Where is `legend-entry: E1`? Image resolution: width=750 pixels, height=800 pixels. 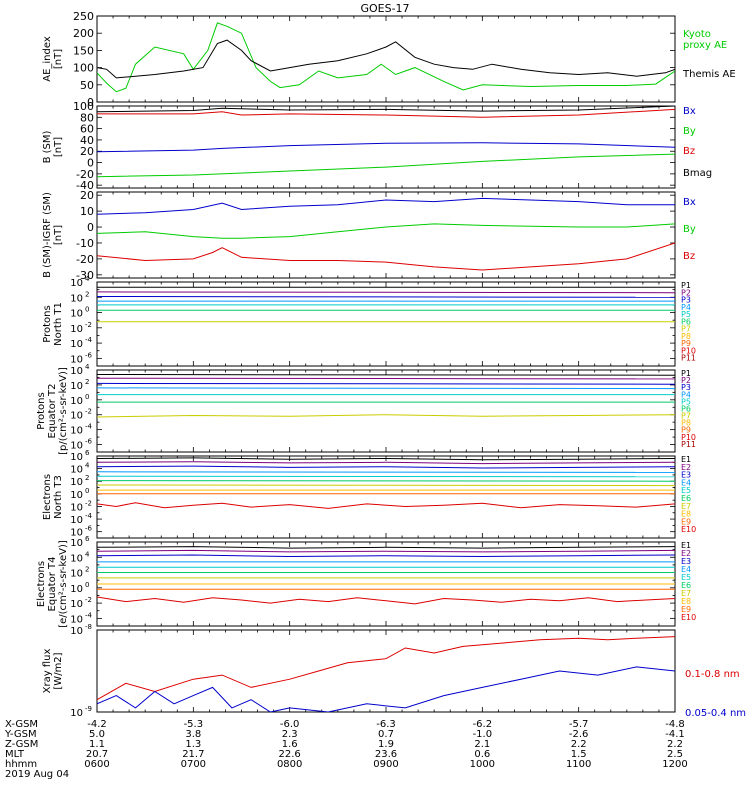 legend-entry: E1 is located at coordinates (686, 545).